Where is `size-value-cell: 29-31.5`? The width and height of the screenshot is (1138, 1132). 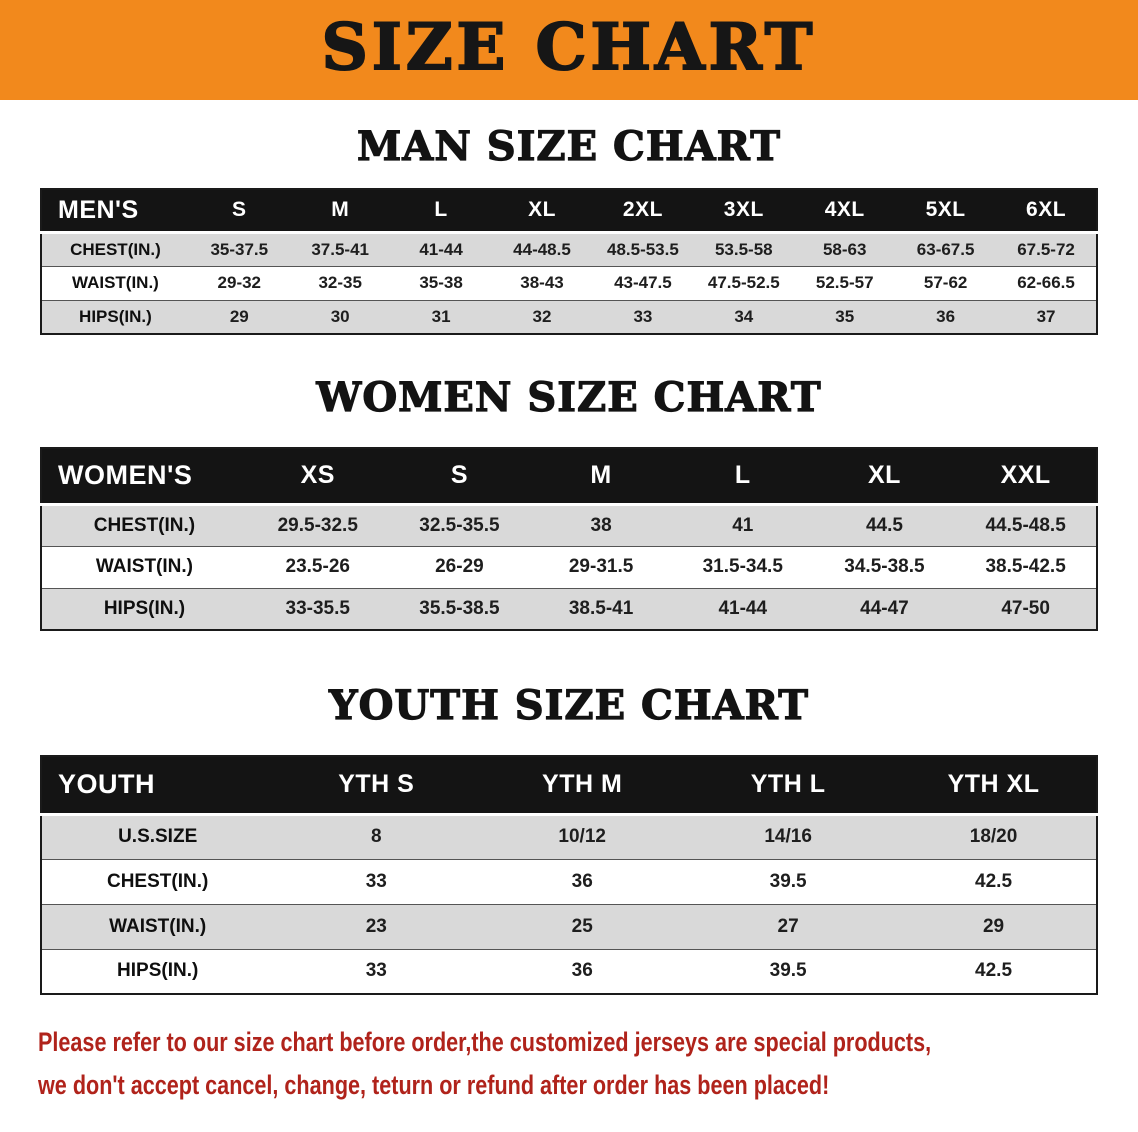 size-value-cell: 29-31.5 is located at coordinates (601, 566).